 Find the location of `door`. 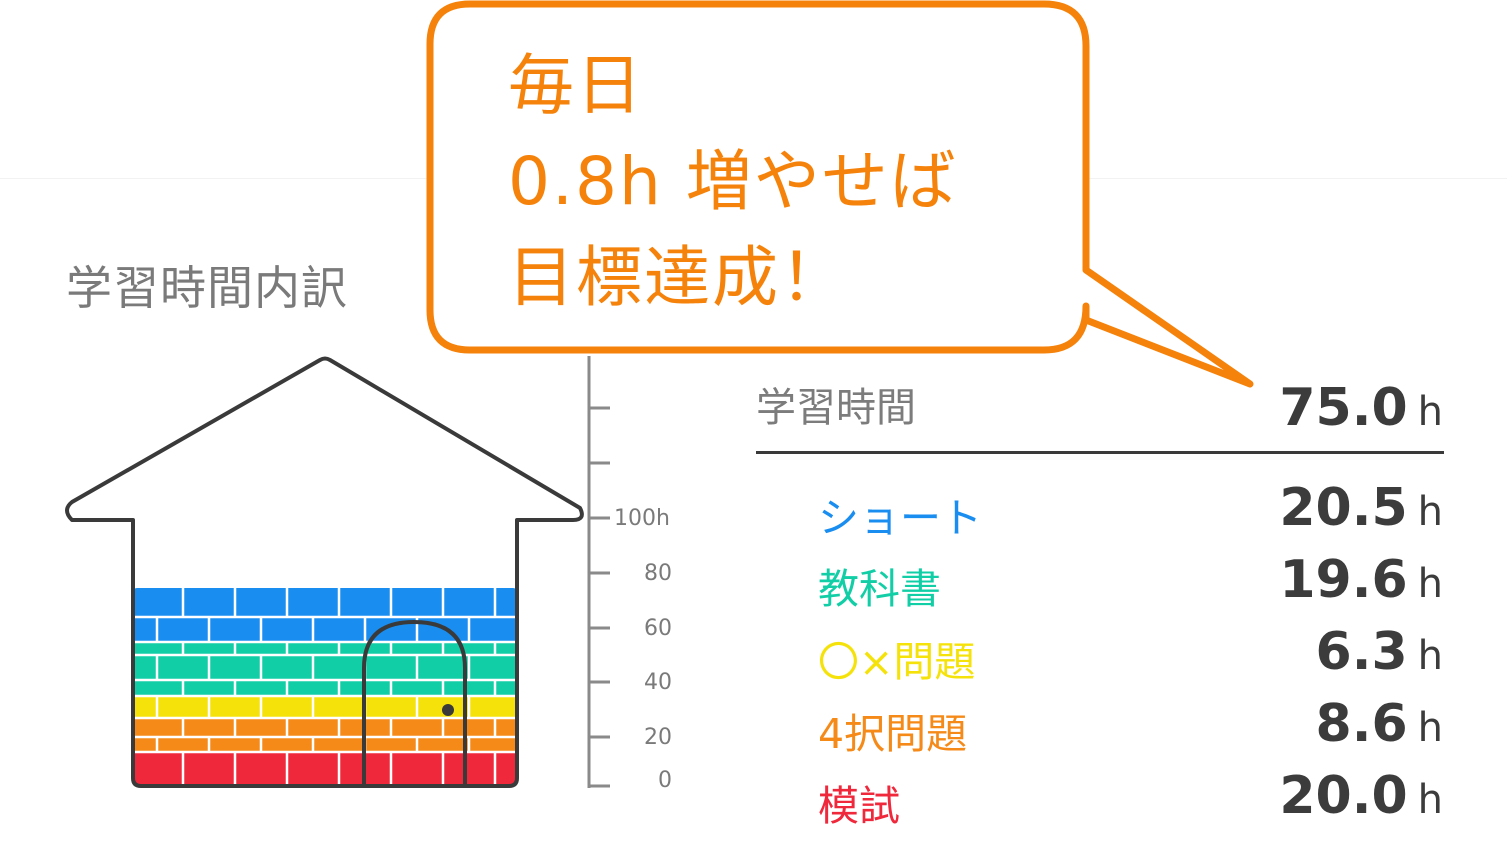

door is located at coordinates (414, 702).